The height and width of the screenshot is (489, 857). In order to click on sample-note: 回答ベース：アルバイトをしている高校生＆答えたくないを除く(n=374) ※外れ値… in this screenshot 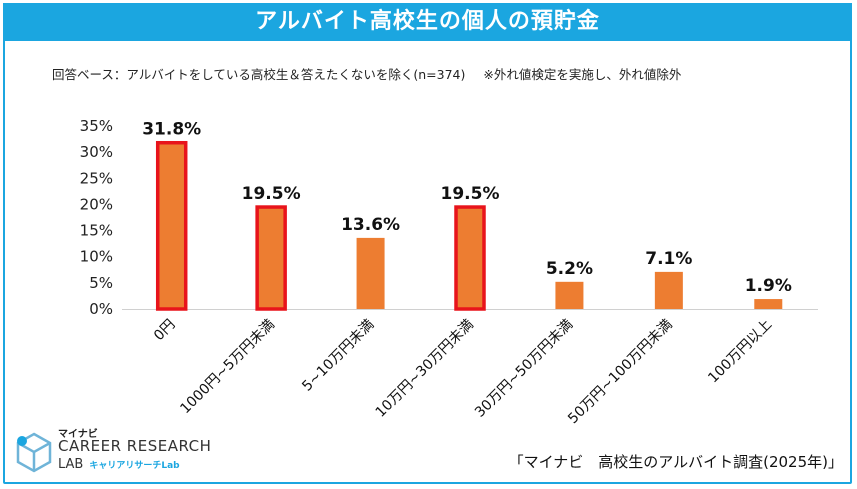, I will do `click(366, 73)`.